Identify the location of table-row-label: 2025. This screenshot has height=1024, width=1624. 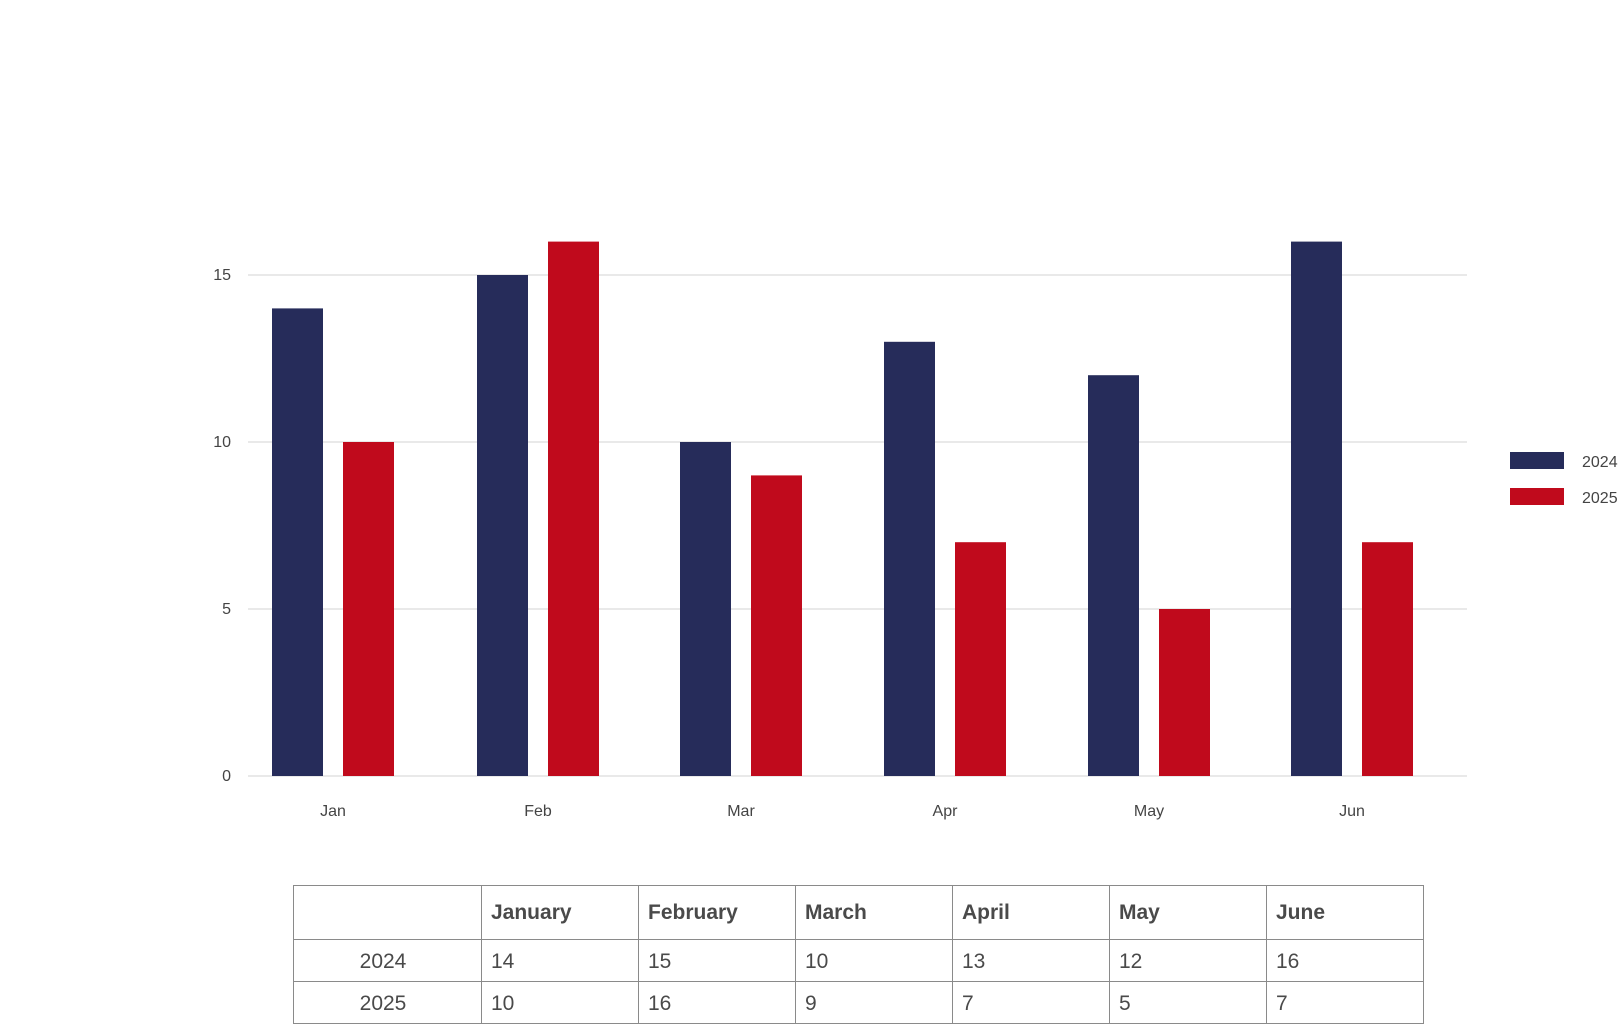
(387, 1002).